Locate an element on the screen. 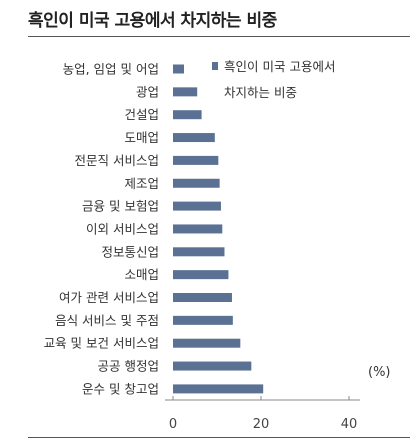 The width and height of the screenshot is (412, 442). category-label: 광업 is located at coordinates (147, 91).